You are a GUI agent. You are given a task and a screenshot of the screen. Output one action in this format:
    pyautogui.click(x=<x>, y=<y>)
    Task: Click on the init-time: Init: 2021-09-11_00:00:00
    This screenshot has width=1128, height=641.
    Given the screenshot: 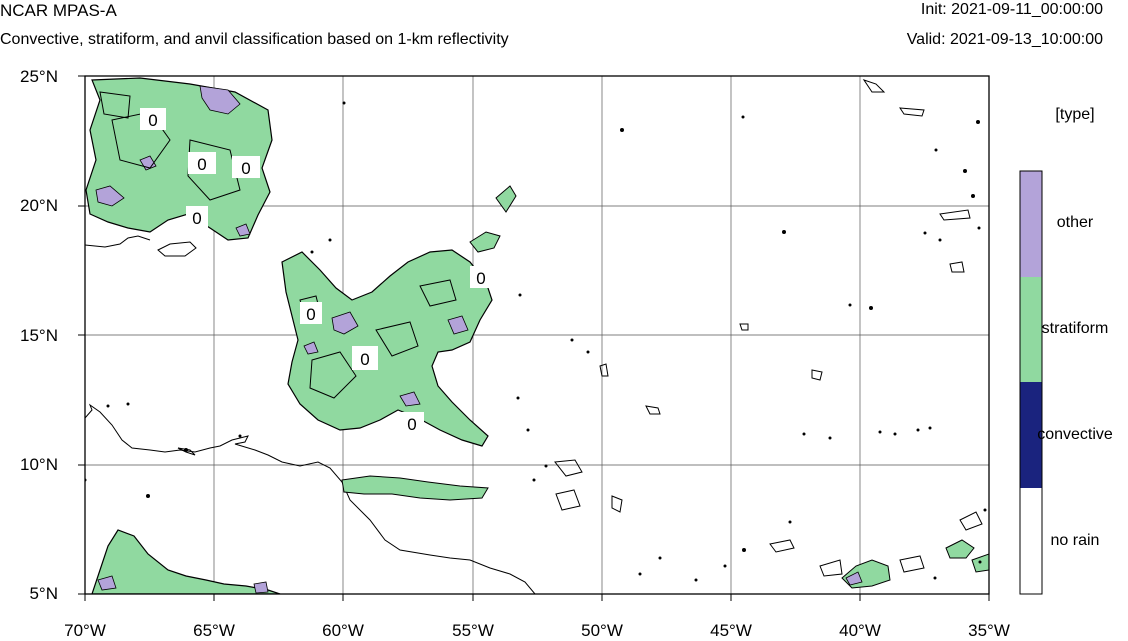 What is the action you would take?
    pyautogui.click(x=1011, y=9)
    